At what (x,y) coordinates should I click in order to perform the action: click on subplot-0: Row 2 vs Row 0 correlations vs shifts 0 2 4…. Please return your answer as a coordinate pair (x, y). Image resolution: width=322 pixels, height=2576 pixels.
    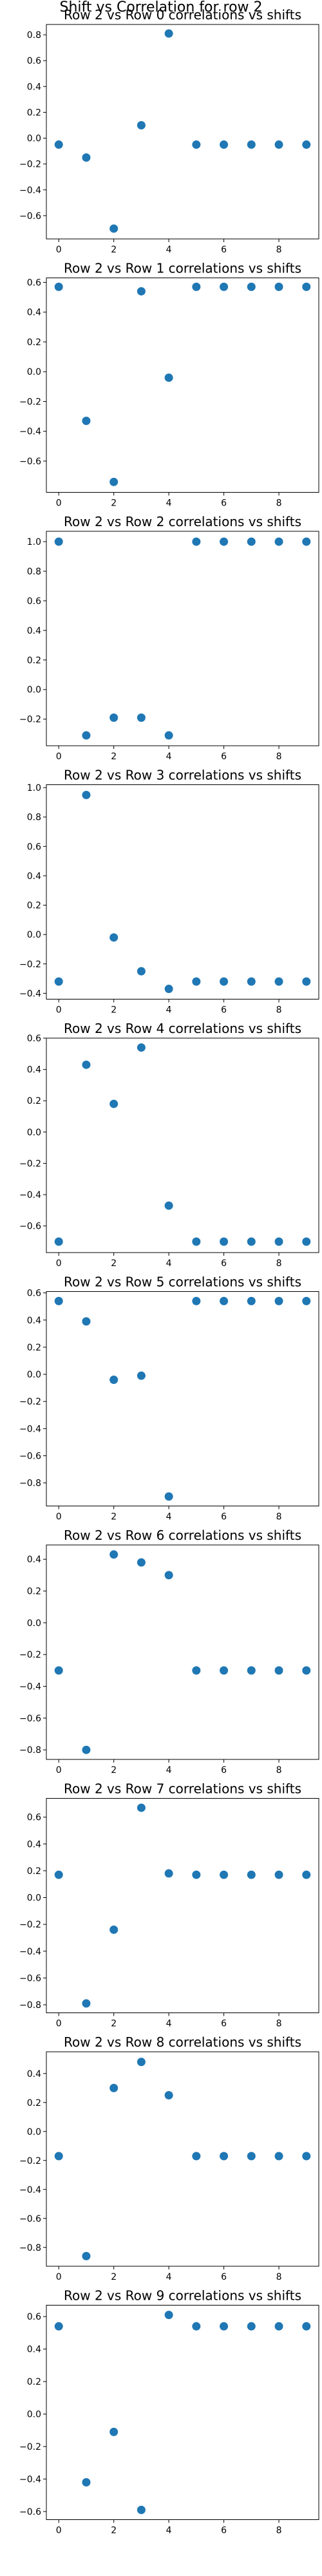
    Looking at the image, I should click on (169, 131).